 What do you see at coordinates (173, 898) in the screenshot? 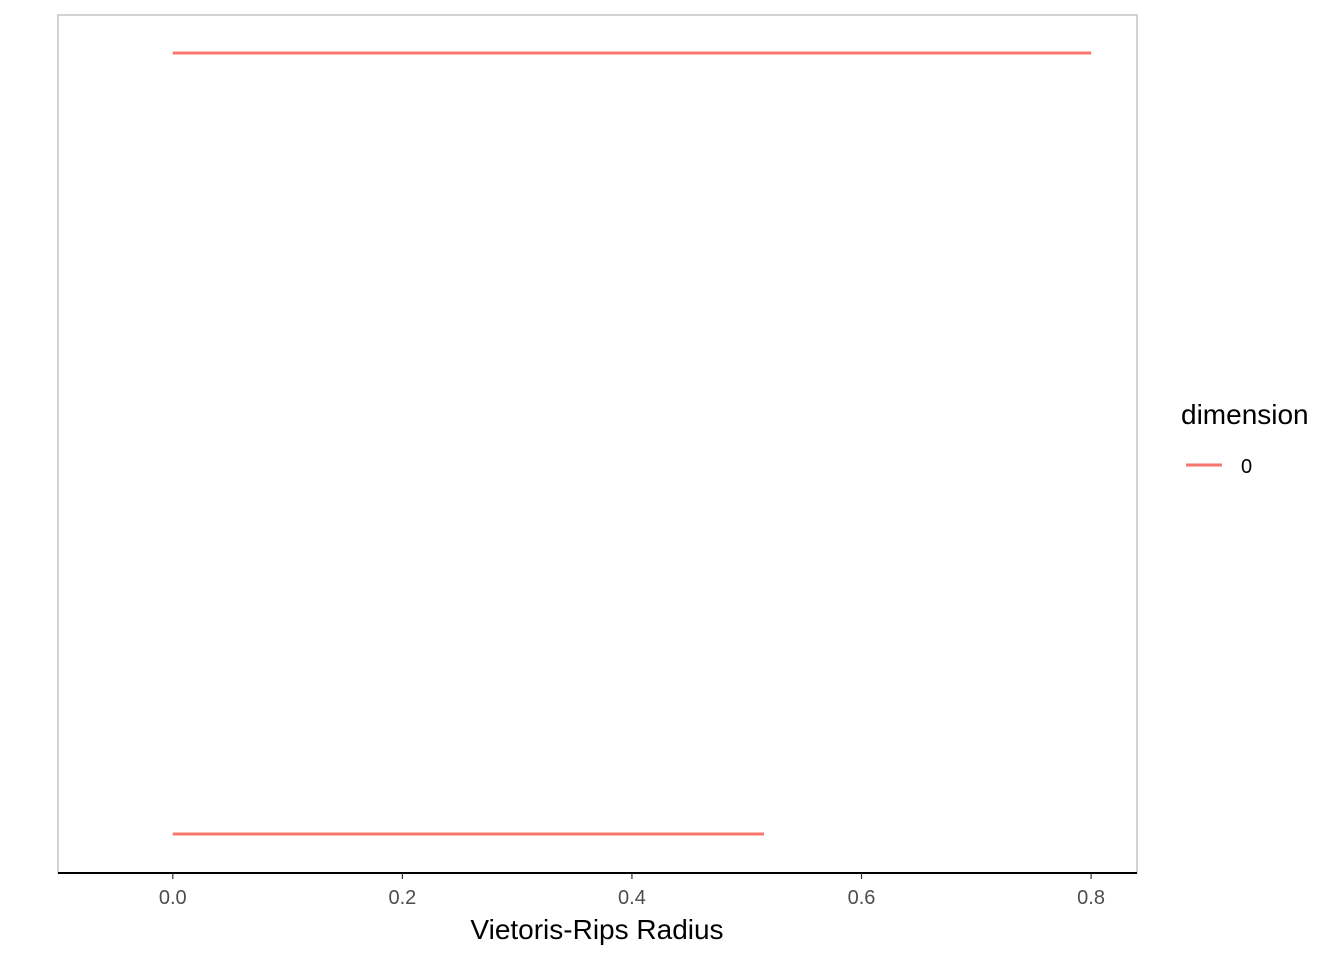
I see `x-tick-label: 0.0` at bounding box center [173, 898].